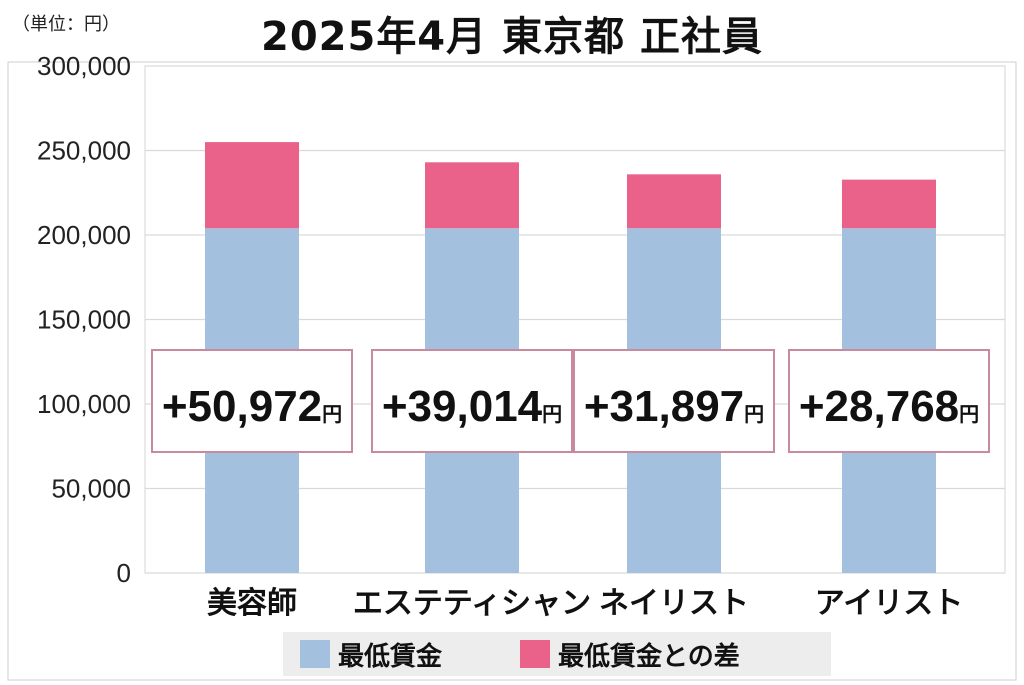 The height and width of the screenshot is (685, 1024). I want to click on y-tick-label: 250,000, so click(84, 151).